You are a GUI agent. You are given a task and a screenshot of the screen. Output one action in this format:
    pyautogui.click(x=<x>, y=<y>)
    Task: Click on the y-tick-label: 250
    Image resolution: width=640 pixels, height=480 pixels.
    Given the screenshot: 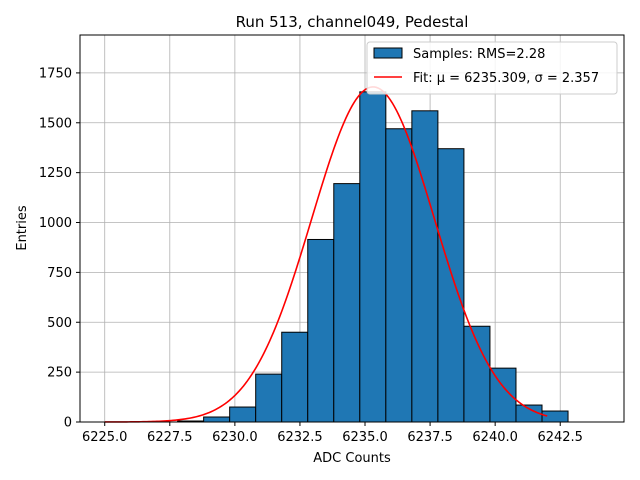 What is the action you would take?
    pyautogui.click(x=59, y=373)
    